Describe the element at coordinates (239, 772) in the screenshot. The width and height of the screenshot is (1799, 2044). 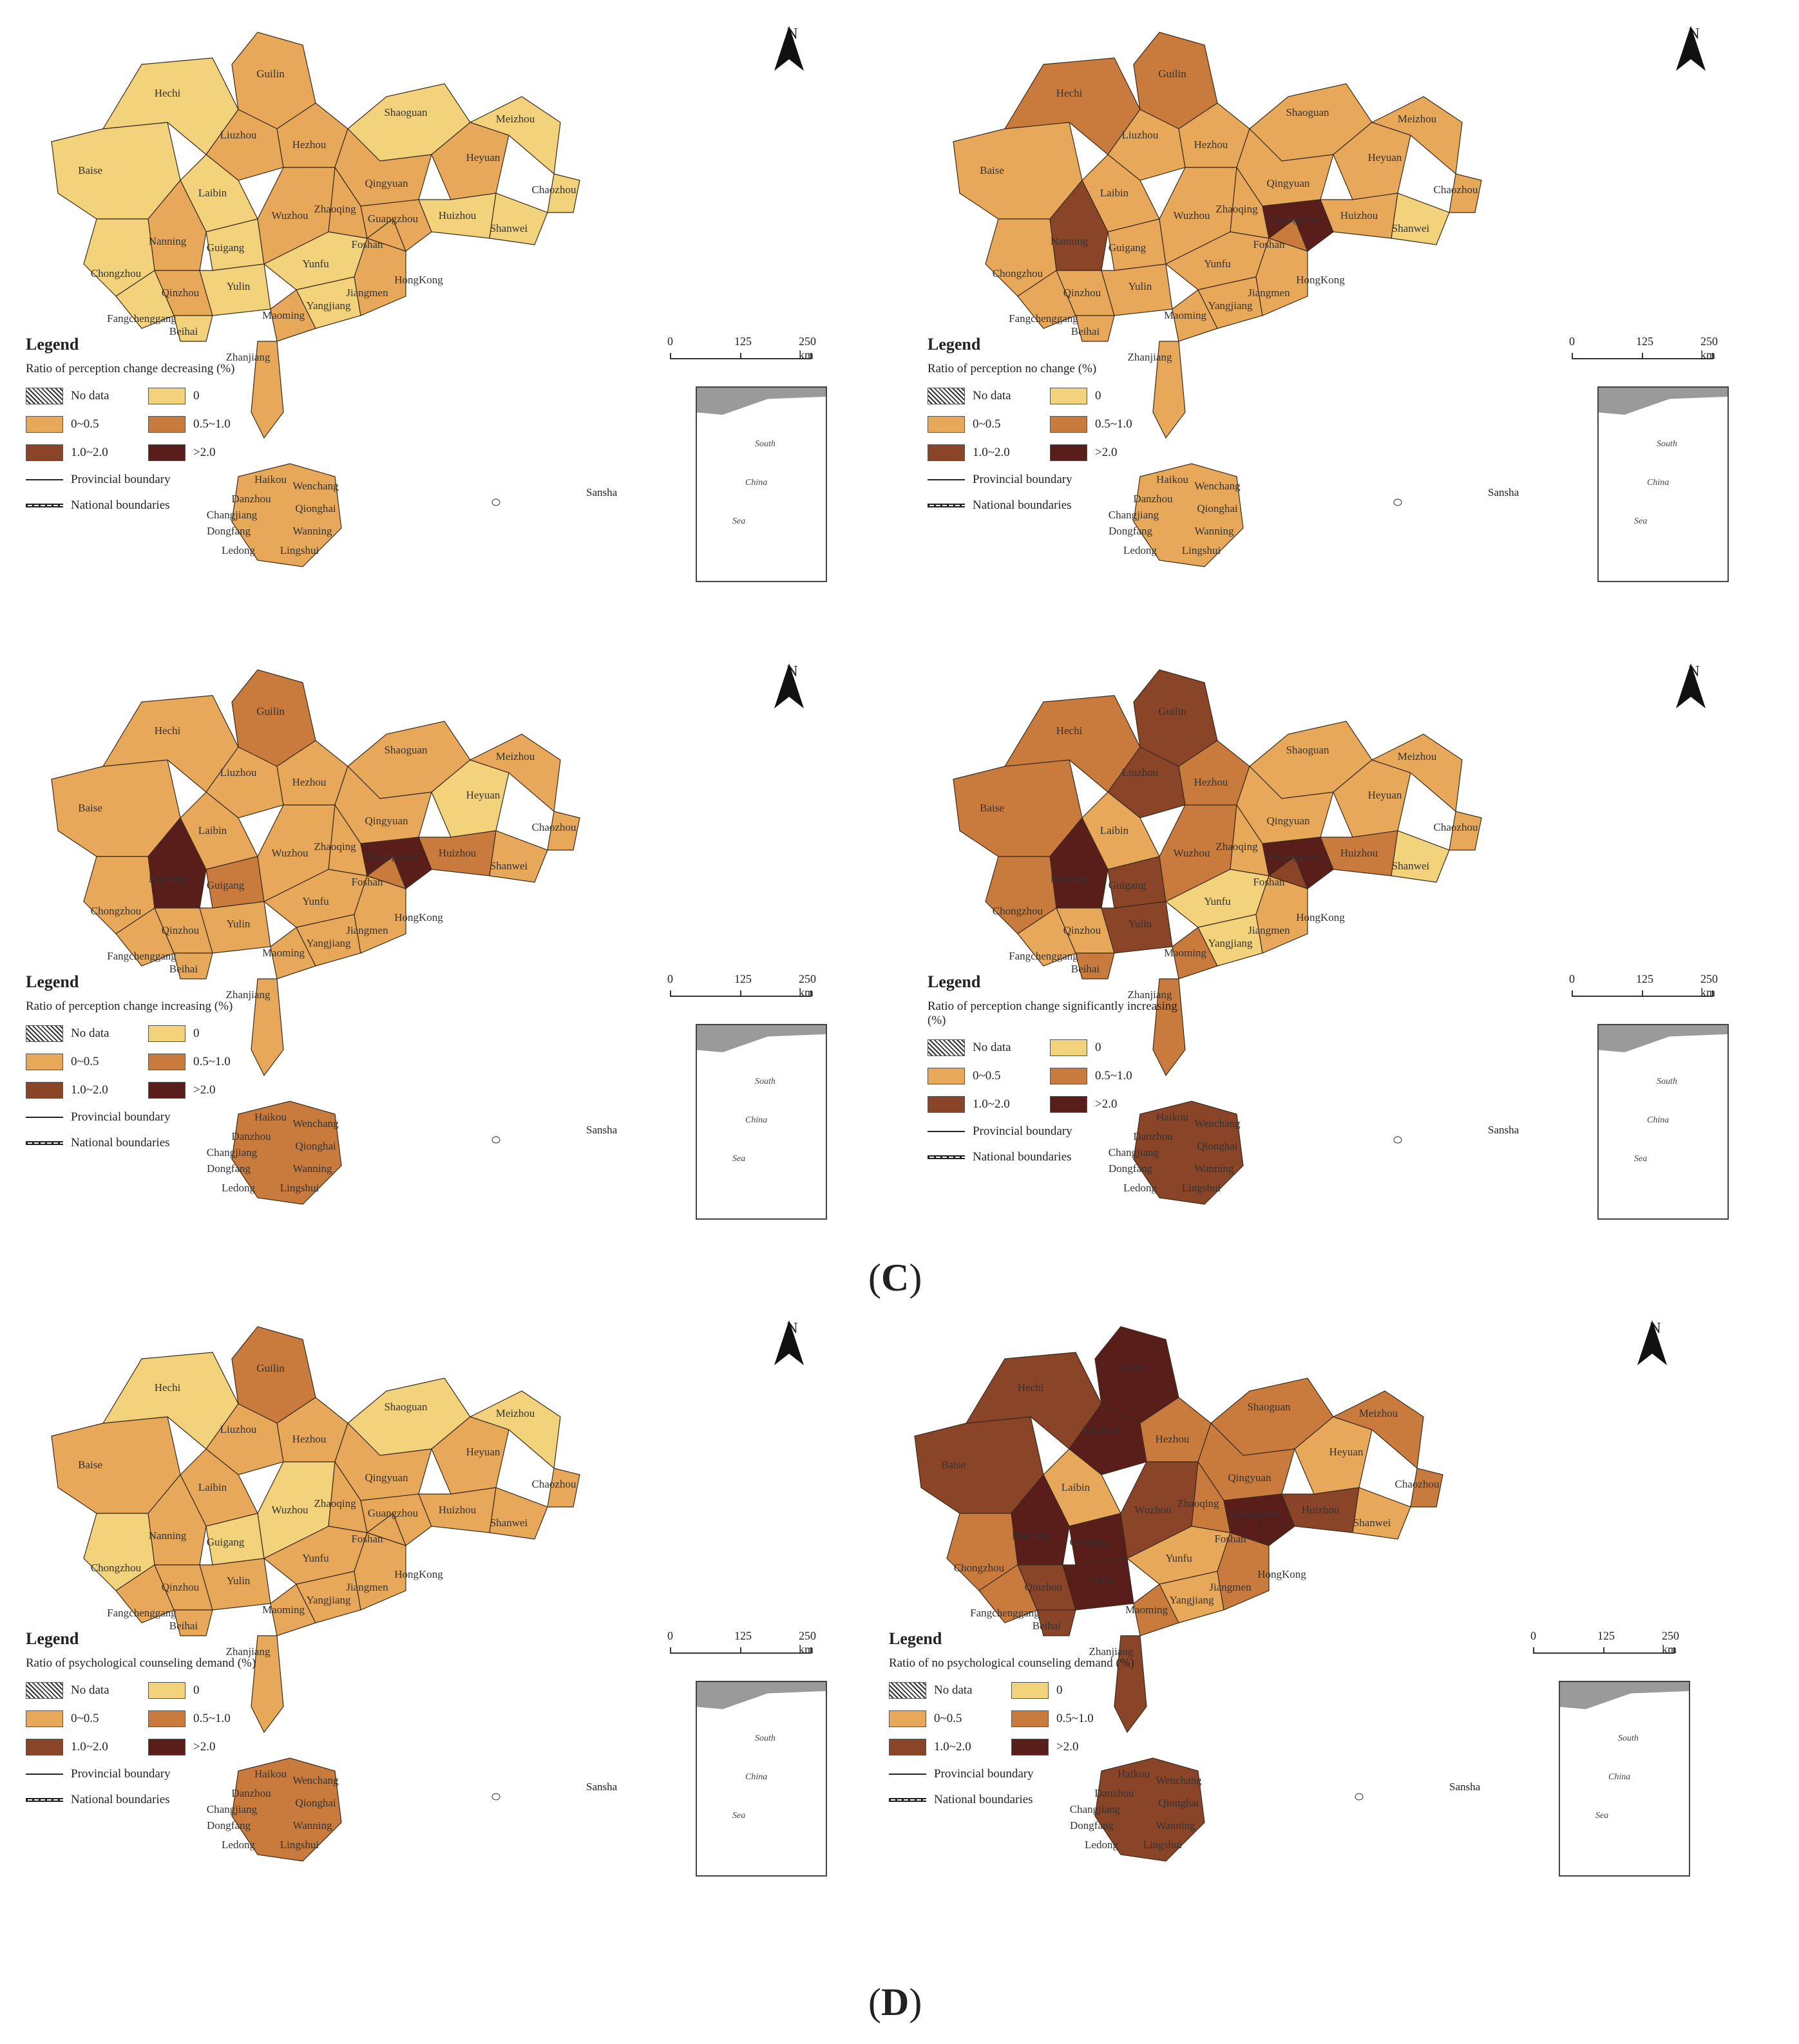
I see `city-label-liuzhou: Liuzhou` at that location.